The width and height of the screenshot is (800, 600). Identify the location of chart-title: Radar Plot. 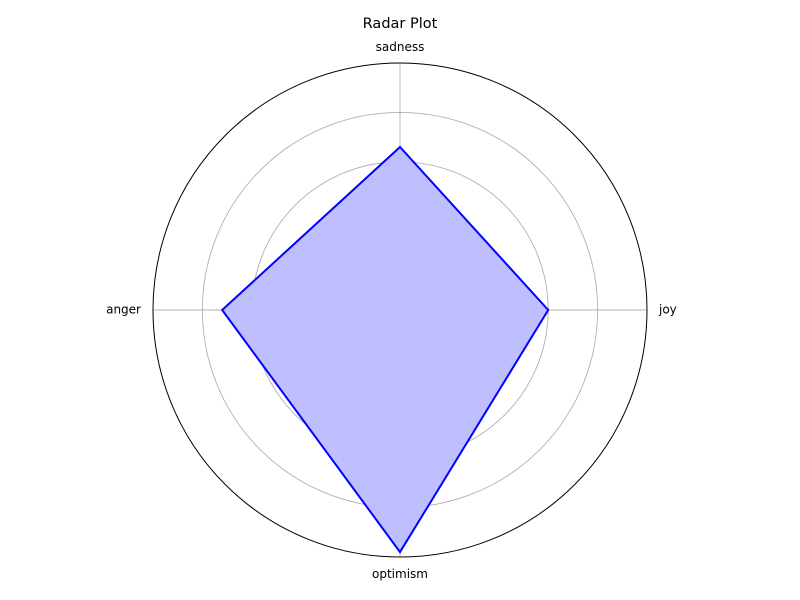
(400, 24).